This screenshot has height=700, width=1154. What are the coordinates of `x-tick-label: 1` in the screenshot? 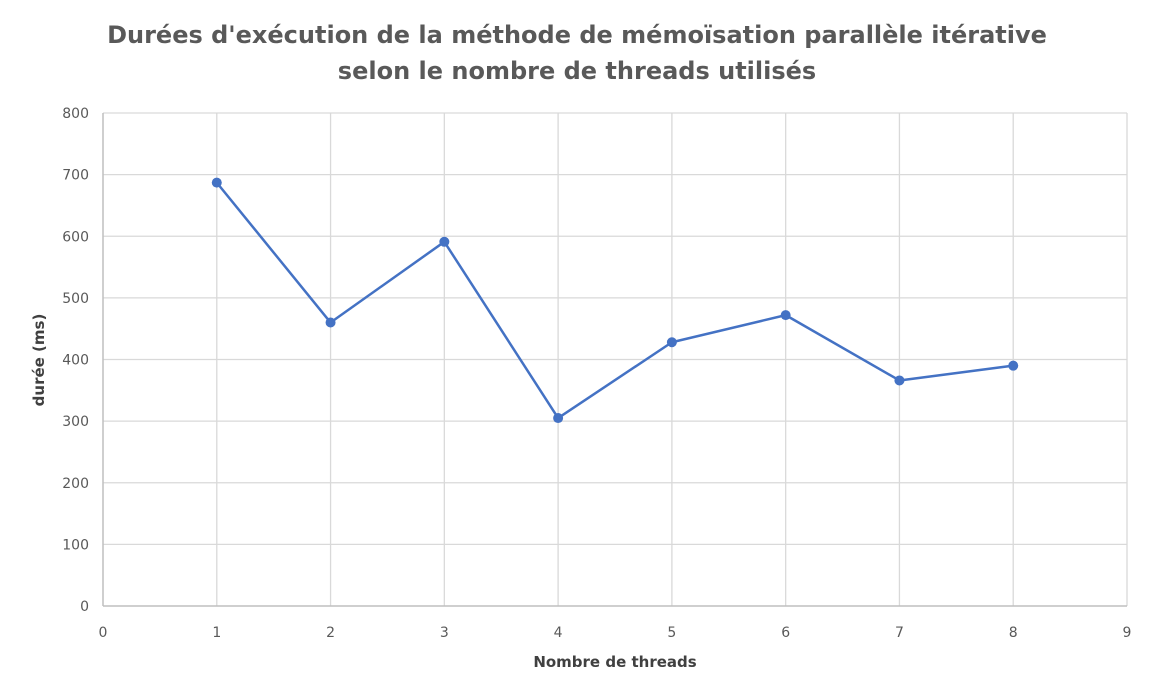 It's located at (216, 633).